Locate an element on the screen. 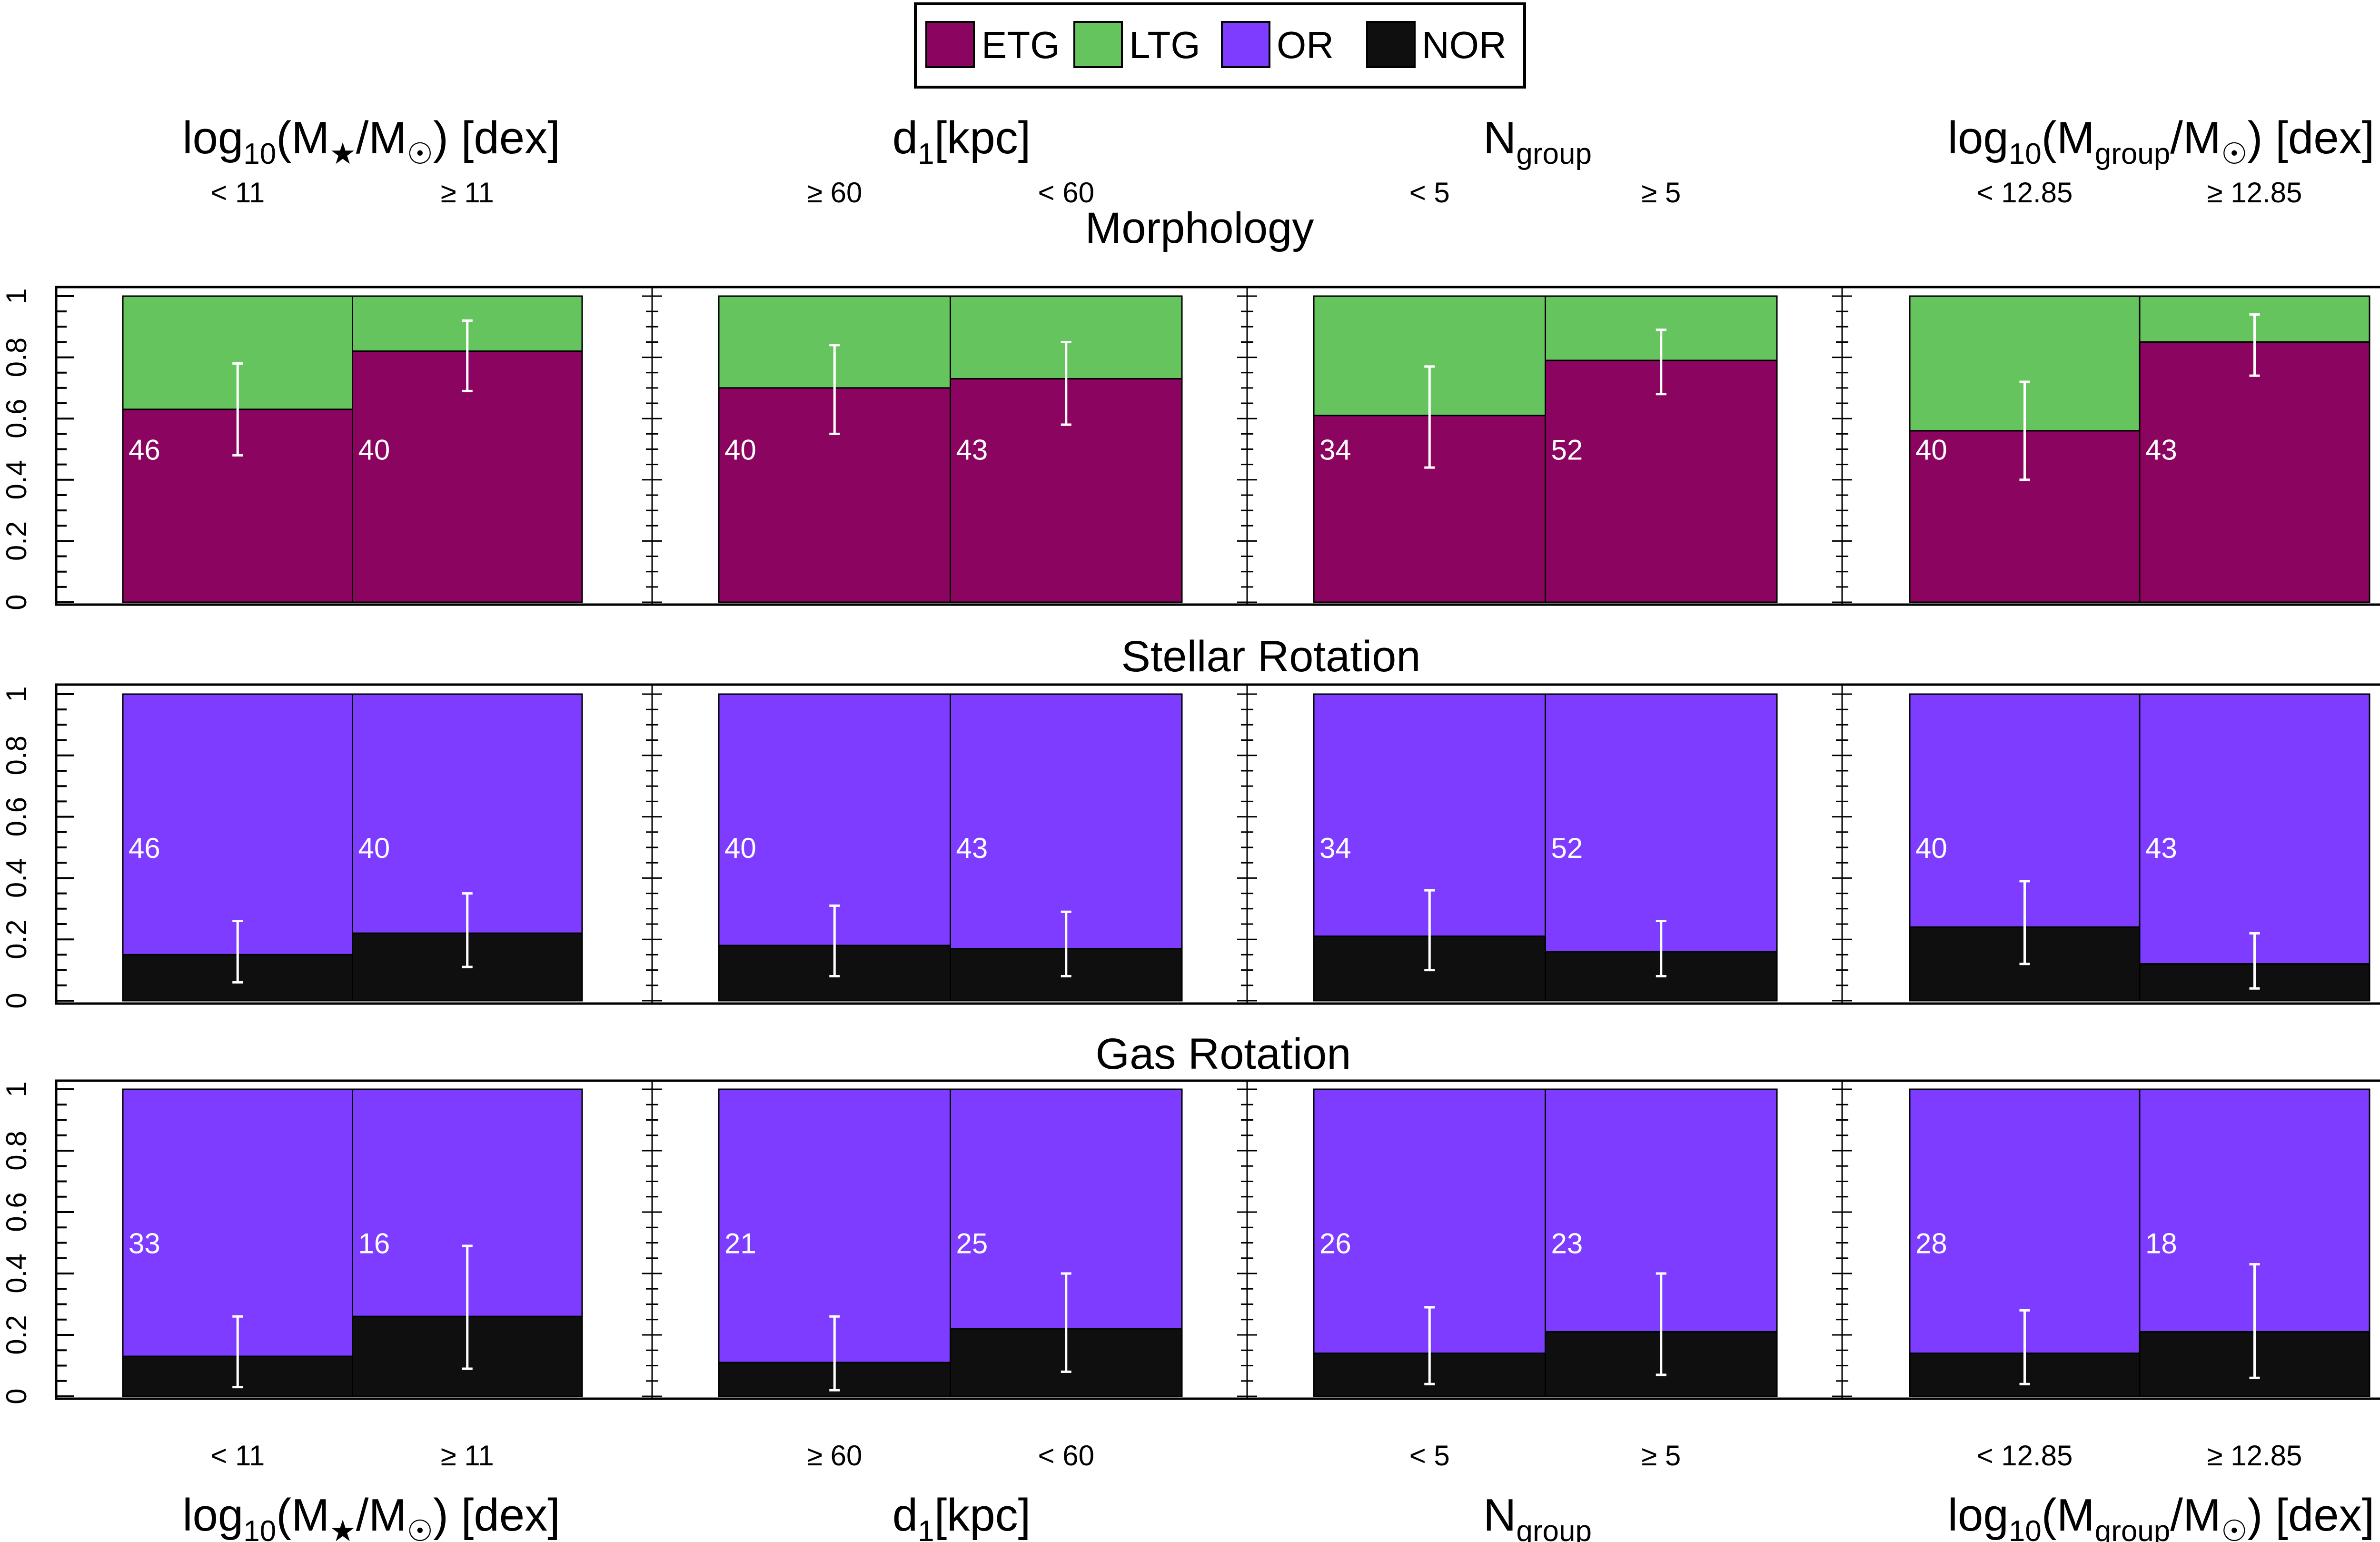 The width and height of the screenshot is (2380, 1542). sample-size-label: 28 is located at coordinates (1931, 1244).